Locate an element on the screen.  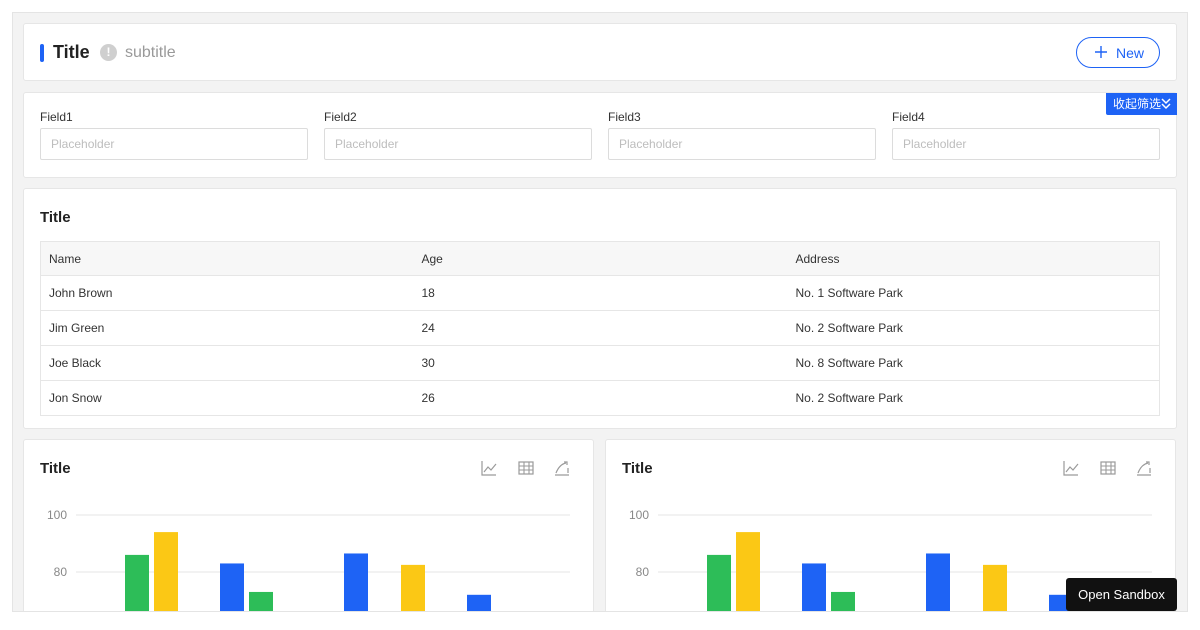
new-button-label: New is located at coordinates (1130, 53).